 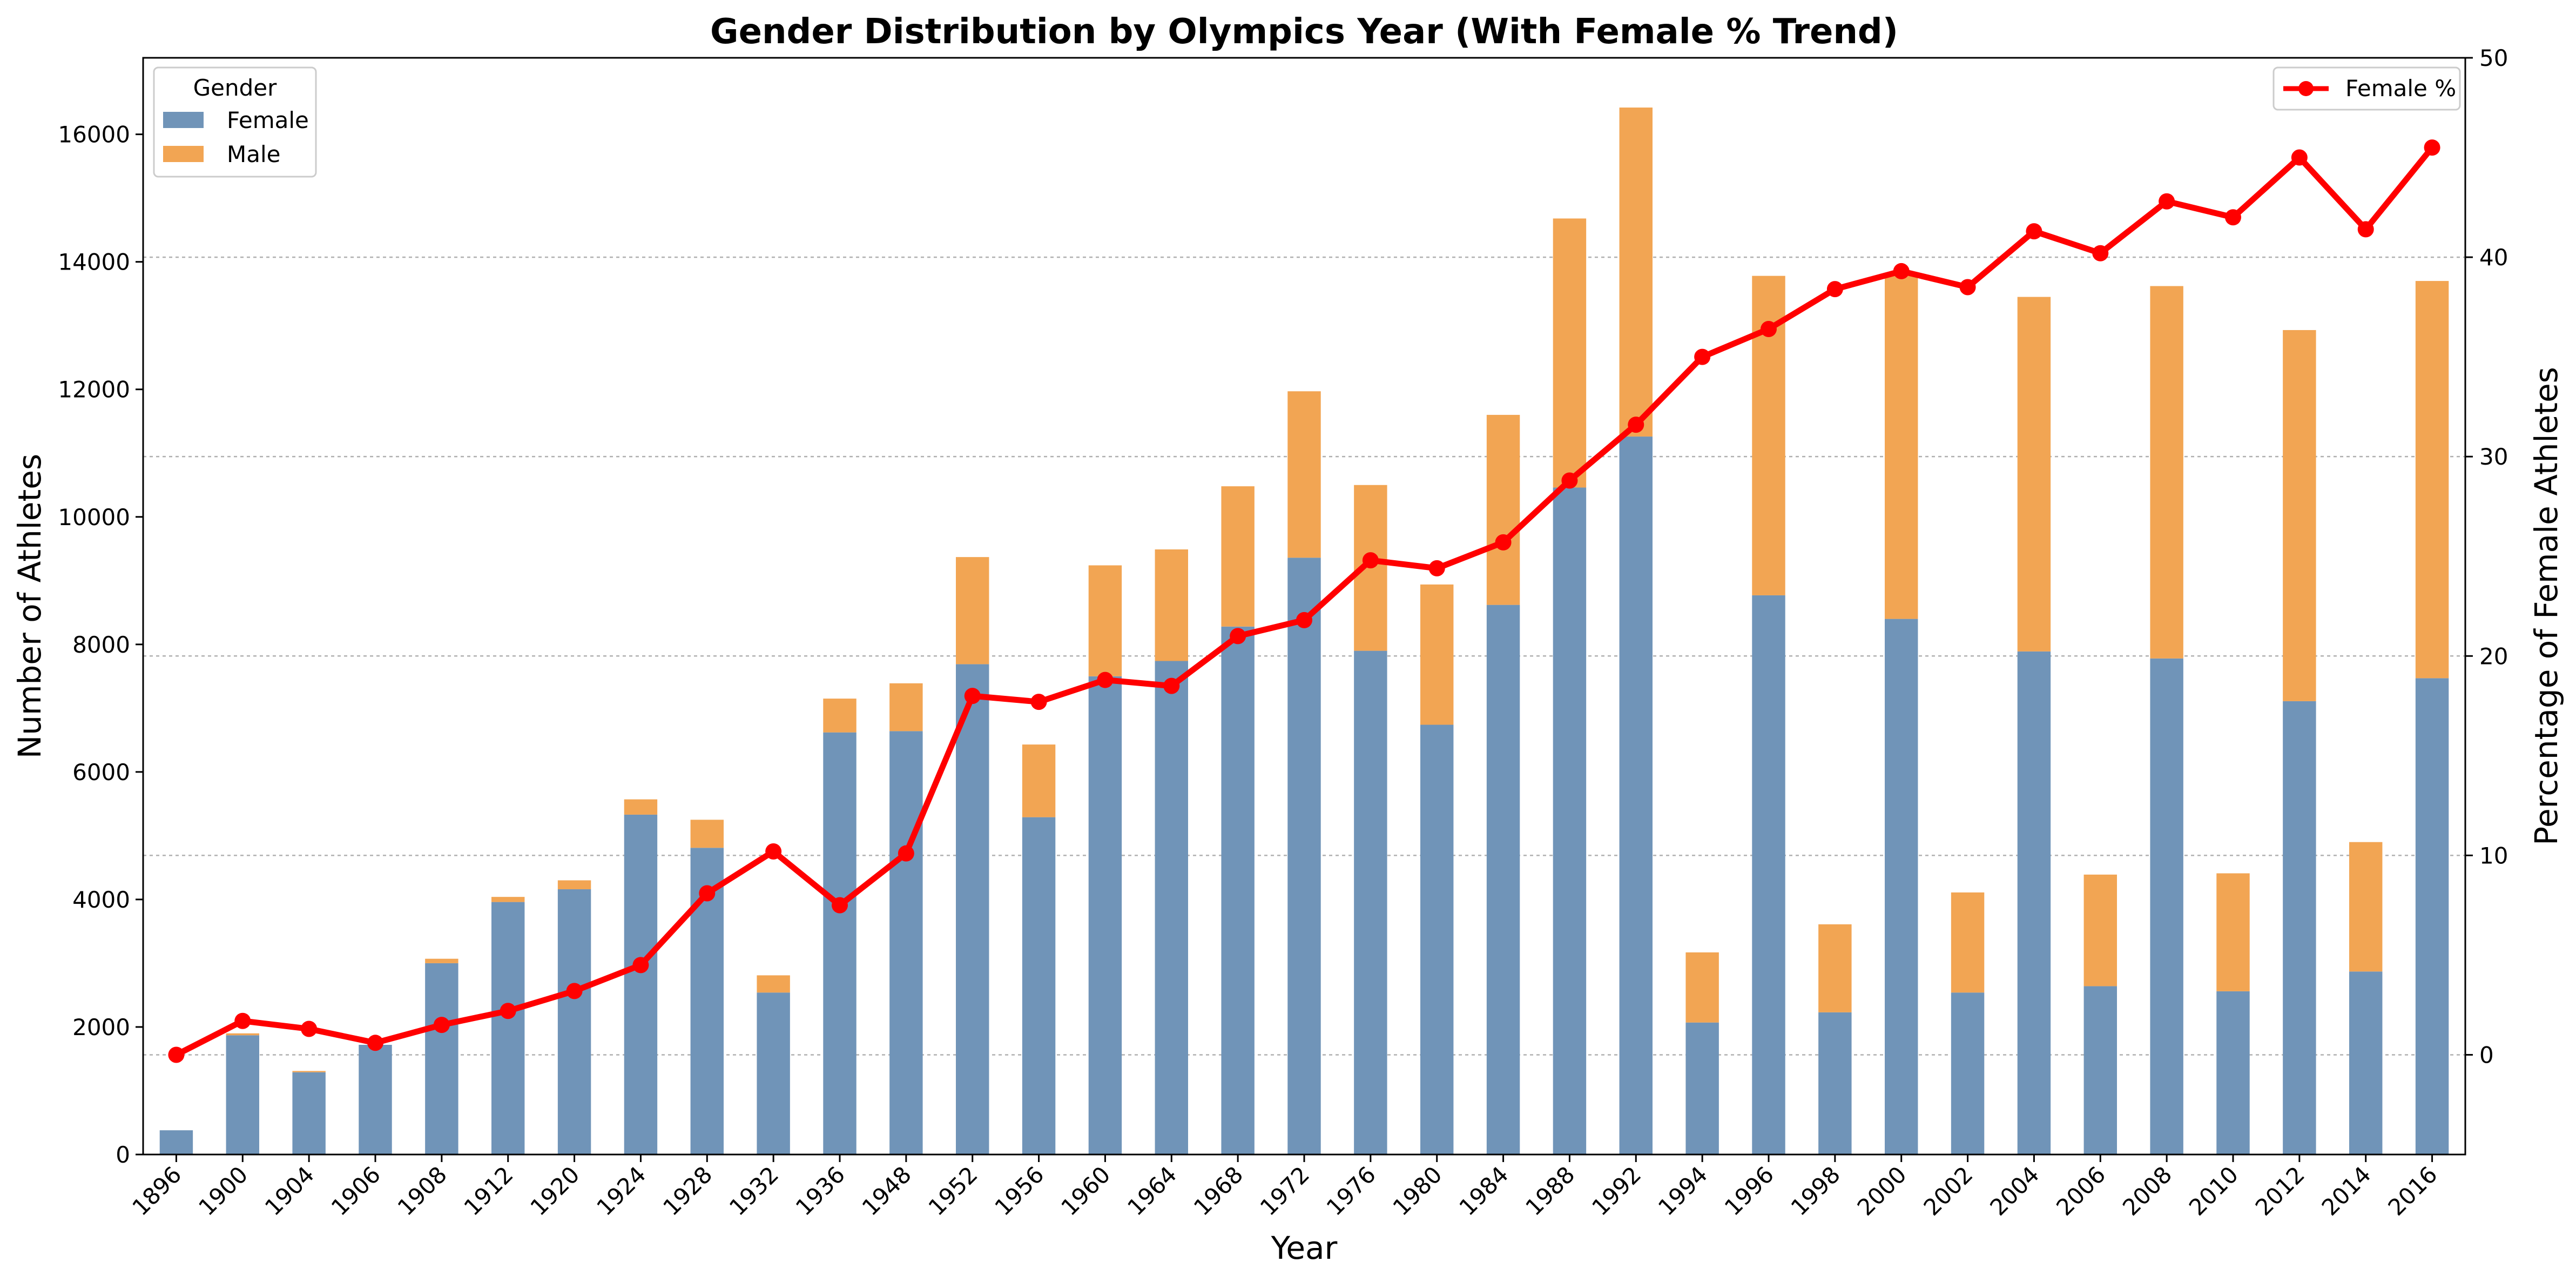 I want to click on y-tick-label: 14000, so click(x=94, y=262).